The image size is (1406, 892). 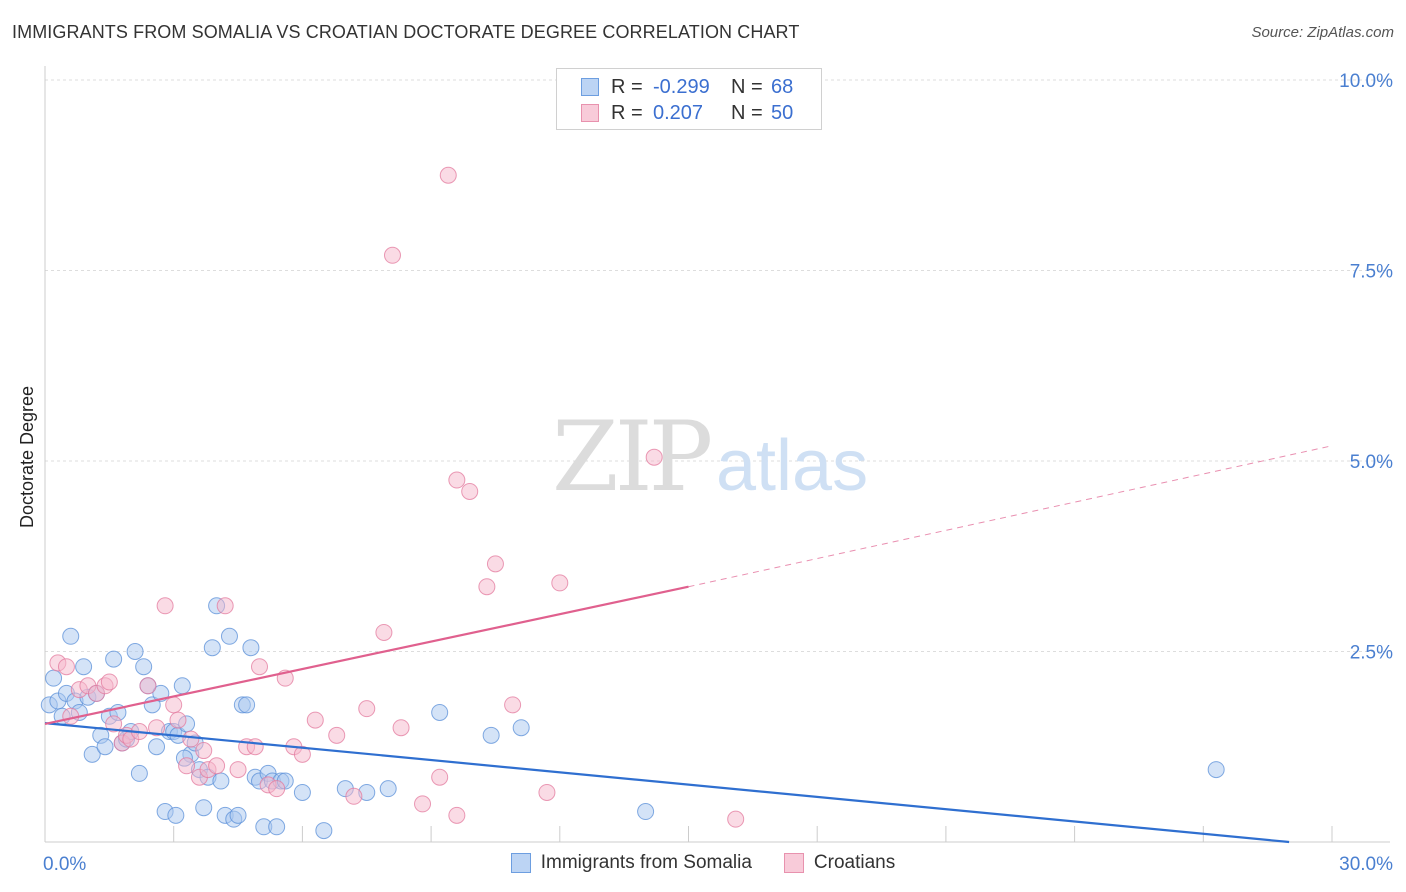 I want to click on legend-item-somalia: Immigrants from Somalia, so click(x=631, y=863).